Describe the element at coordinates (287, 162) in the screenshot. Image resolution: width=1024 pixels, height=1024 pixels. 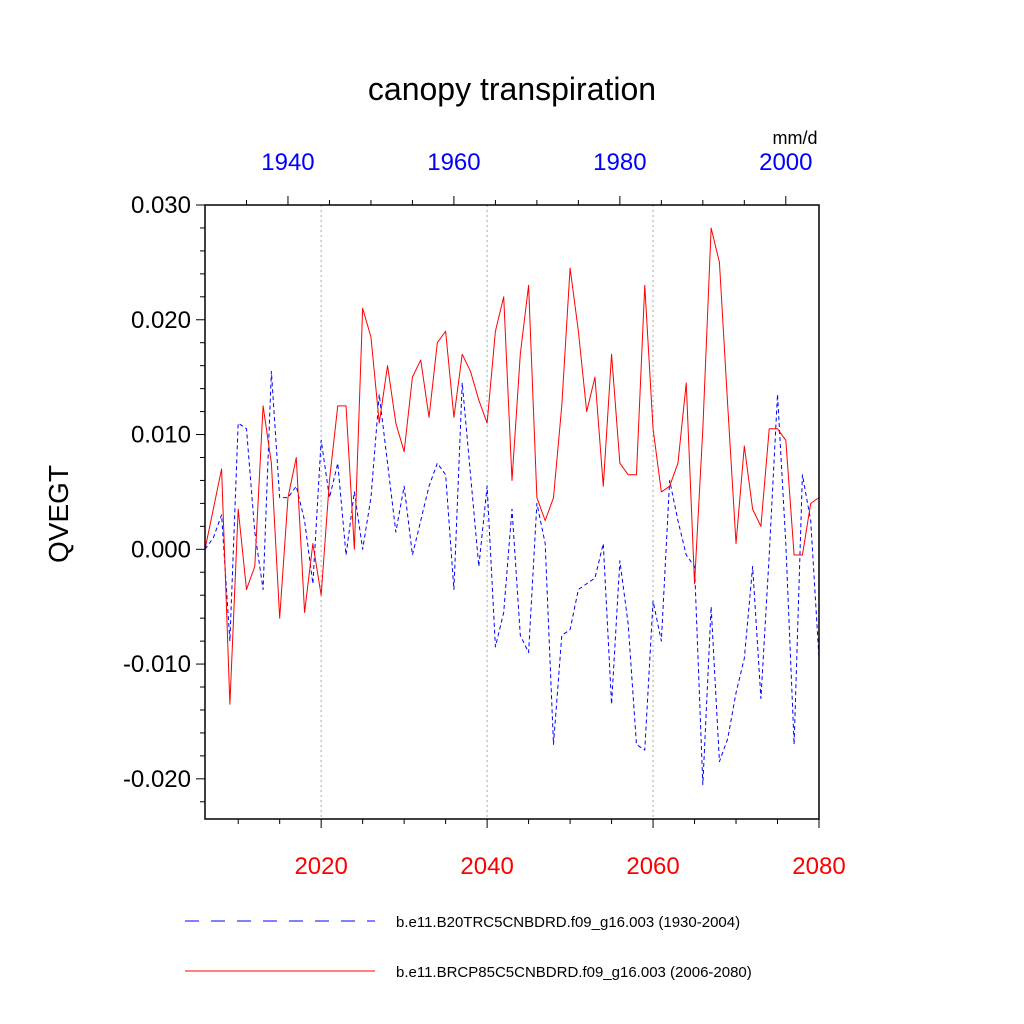
I see `x-top-tick-label: 1940` at that location.